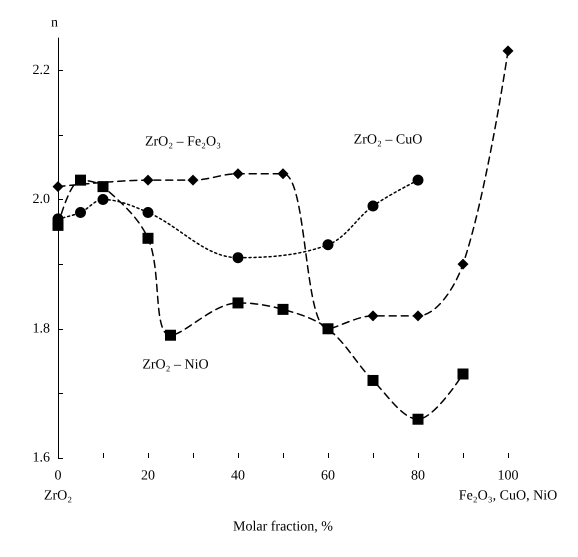 This screenshot has height=557, width=578. I want to click on y-tick-label: 1.8, so click(41, 328).